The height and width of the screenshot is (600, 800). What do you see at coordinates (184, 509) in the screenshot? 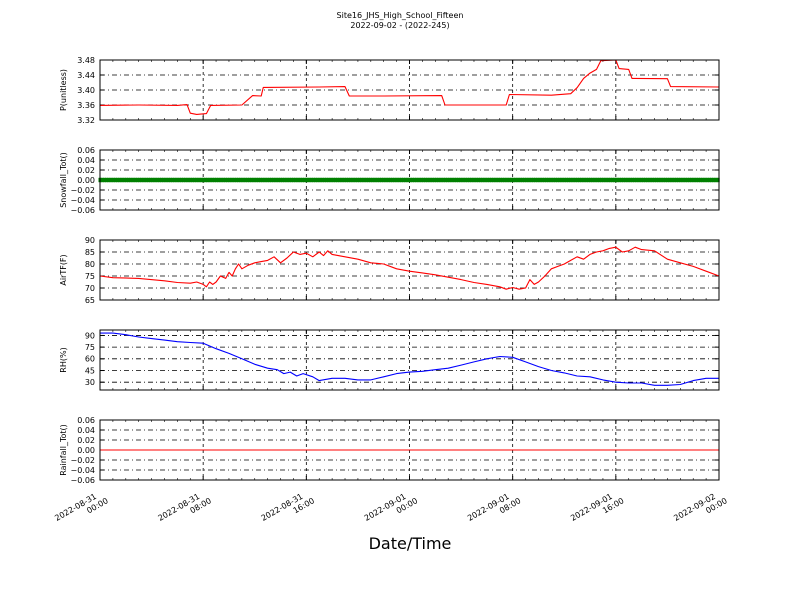
I see `x-tick-label: 2022-08-3108:00` at bounding box center [184, 509].